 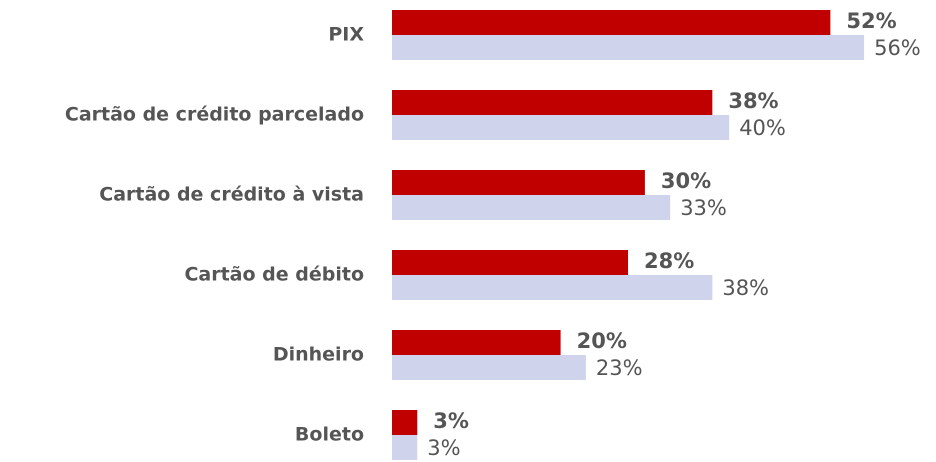 What do you see at coordinates (686, 181) in the screenshot?
I see `value-label: 30%` at bounding box center [686, 181].